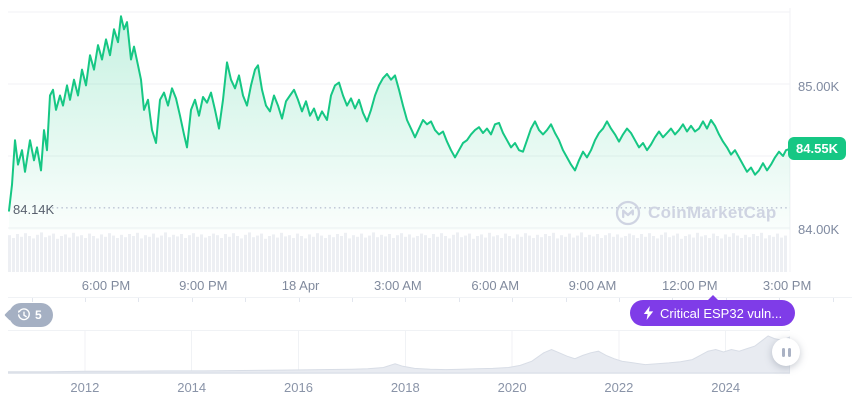  What do you see at coordinates (819, 229) in the screenshot?
I see `y-axis-label-bottom: 84.00K` at bounding box center [819, 229].